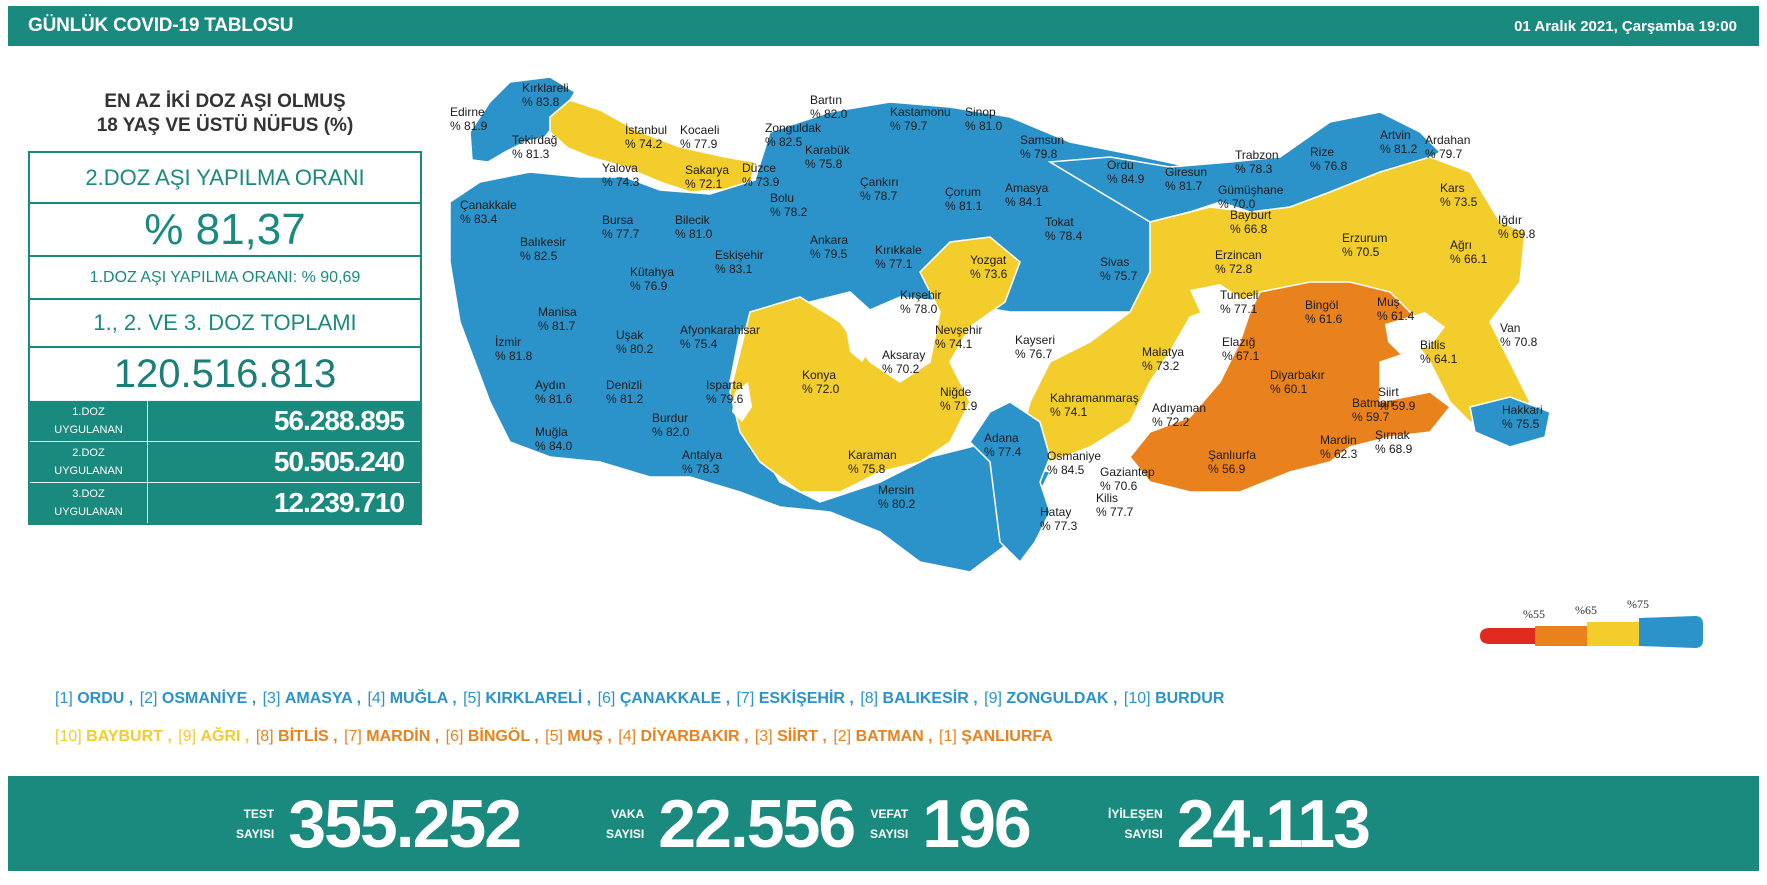 The height and width of the screenshot is (885, 1767). What do you see at coordinates (529, 698) in the screenshot?
I see `ranking-item: [5] KIRKLARELİ ,` at bounding box center [529, 698].